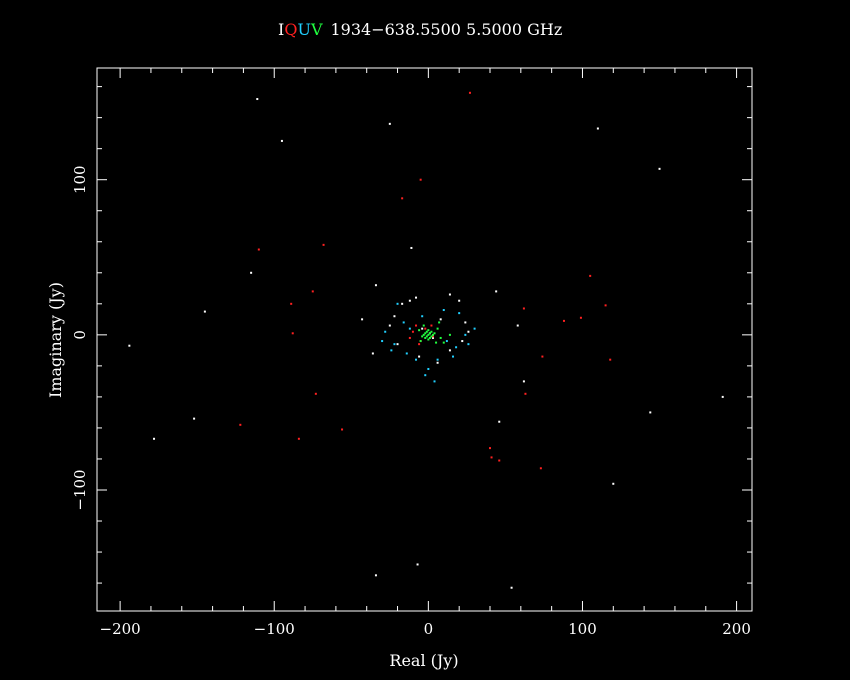 This screenshot has height=680, width=850. What do you see at coordinates (80, 335) in the screenshot?
I see `y-tick-label: 0` at bounding box center [80, 335].